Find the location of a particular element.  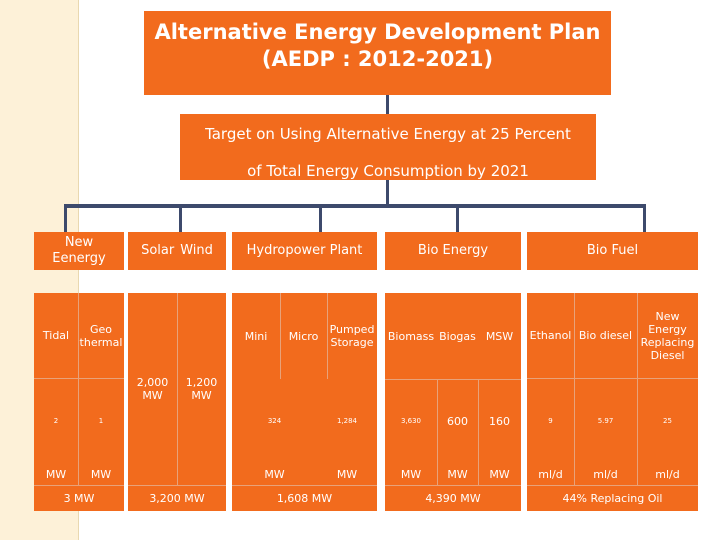

sub-newdiesel-label: New Energy Replacing Diesel is located at coordinates (667, 335).